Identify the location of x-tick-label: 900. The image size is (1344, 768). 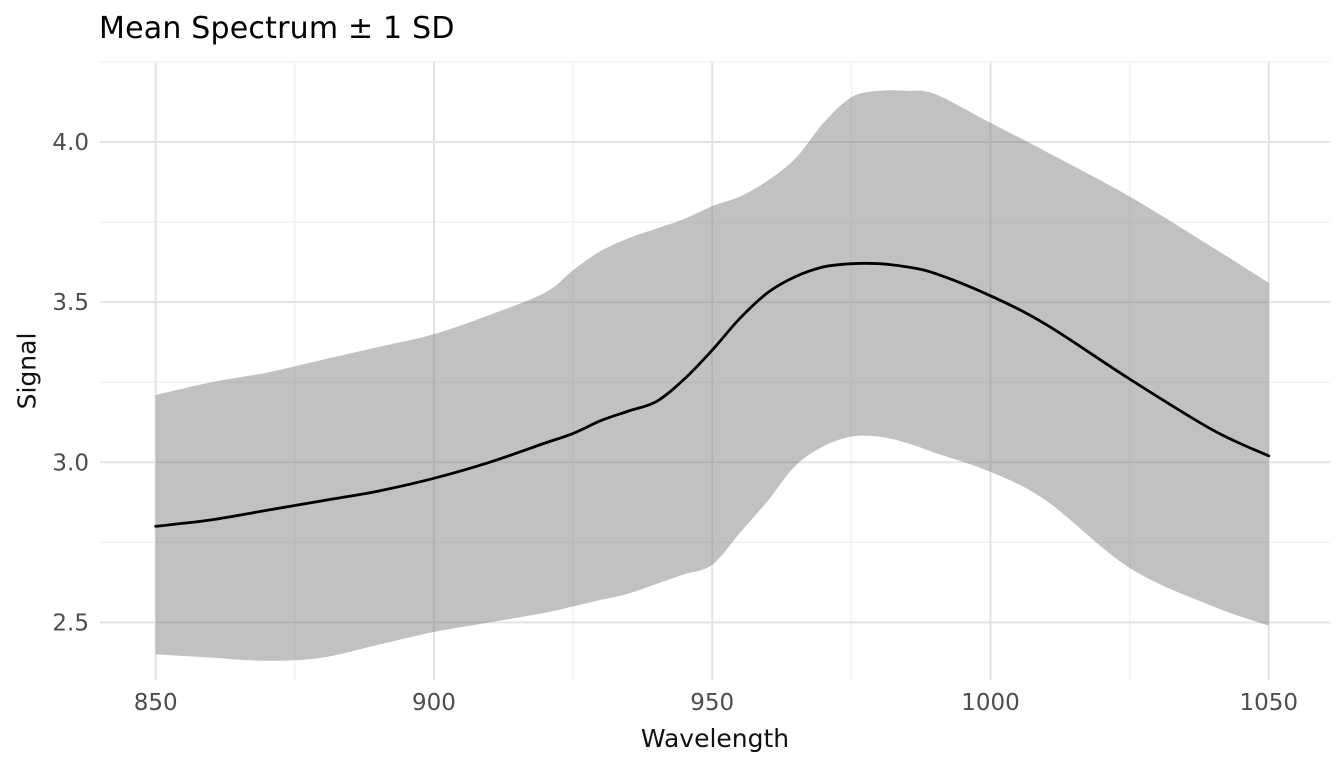
(434, 703).